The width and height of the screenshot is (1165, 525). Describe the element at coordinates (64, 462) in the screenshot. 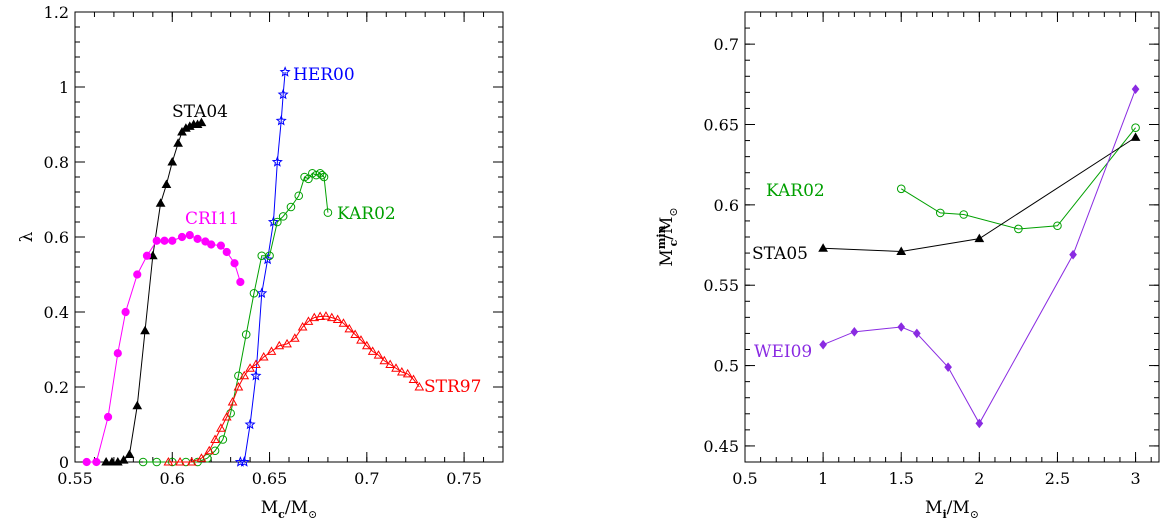

I see `y-tick-label: 0` at that location.